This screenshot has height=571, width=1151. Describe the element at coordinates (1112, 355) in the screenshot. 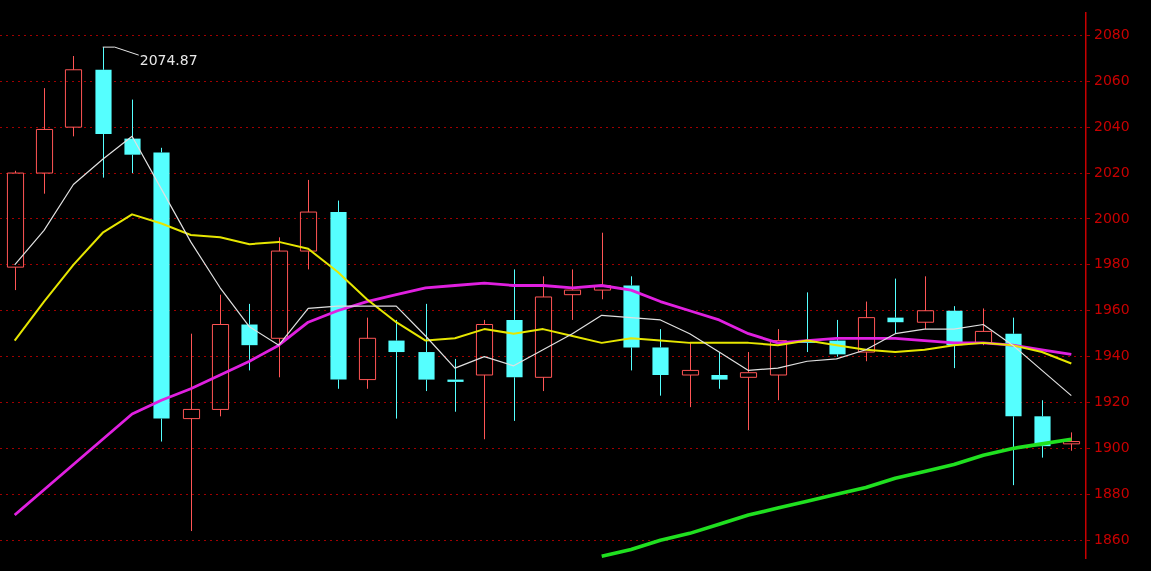

I see `y-tick-label: 1940` at that location.